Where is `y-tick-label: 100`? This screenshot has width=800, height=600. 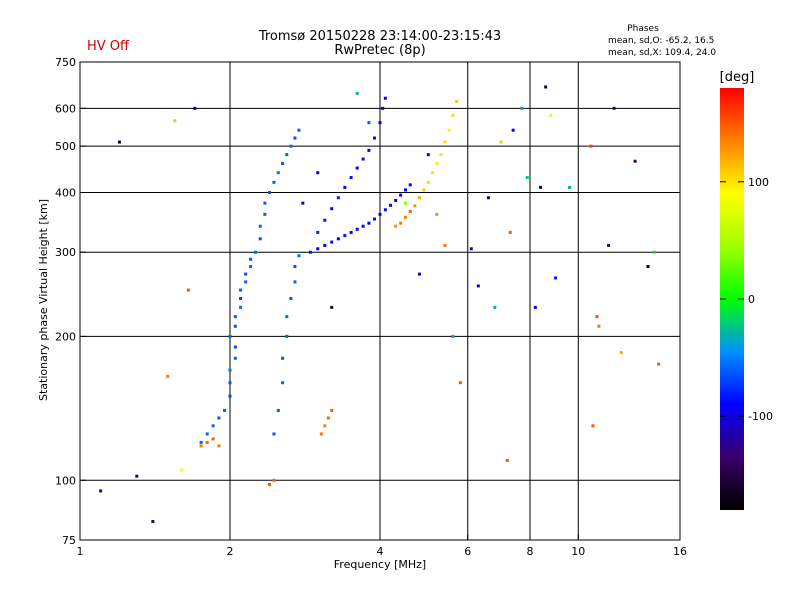 y-tick-label: 100 is located at coordinates (65, 480).